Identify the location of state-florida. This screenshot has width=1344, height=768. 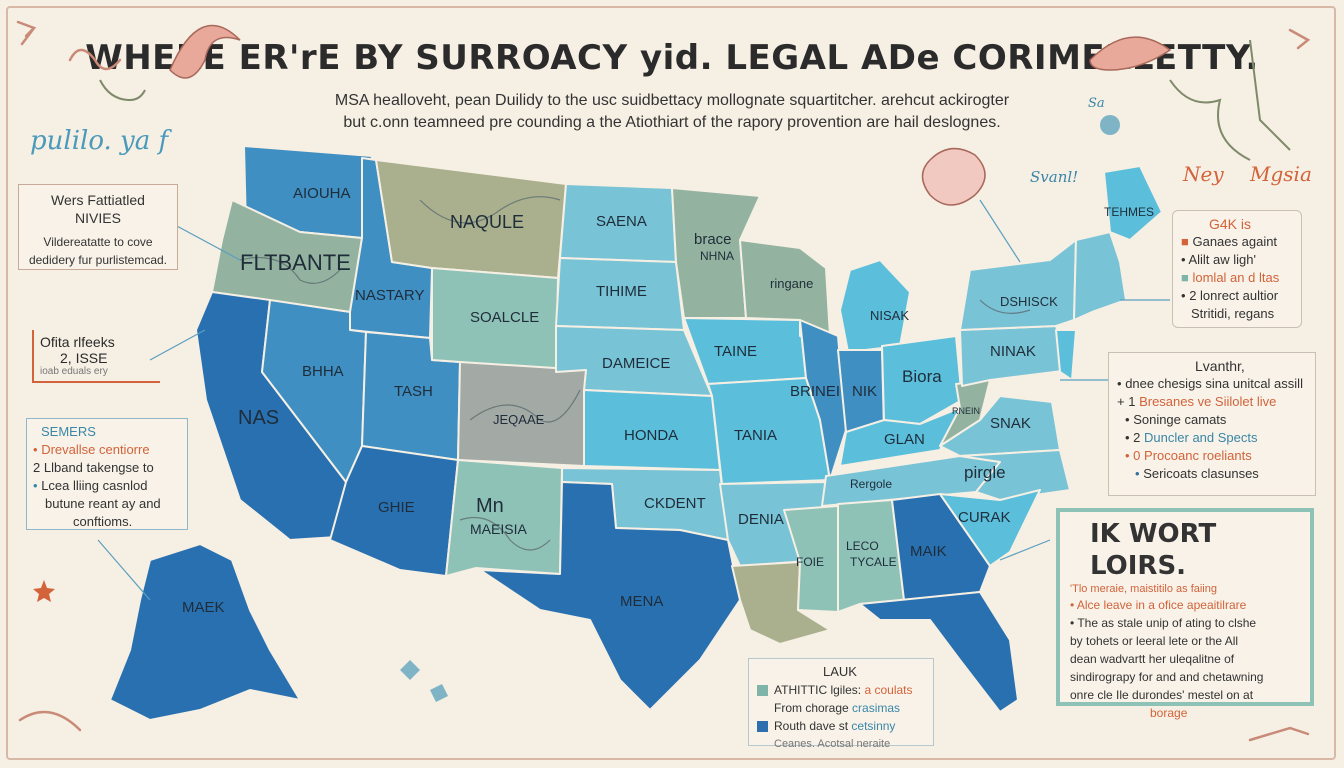
(939, 652).